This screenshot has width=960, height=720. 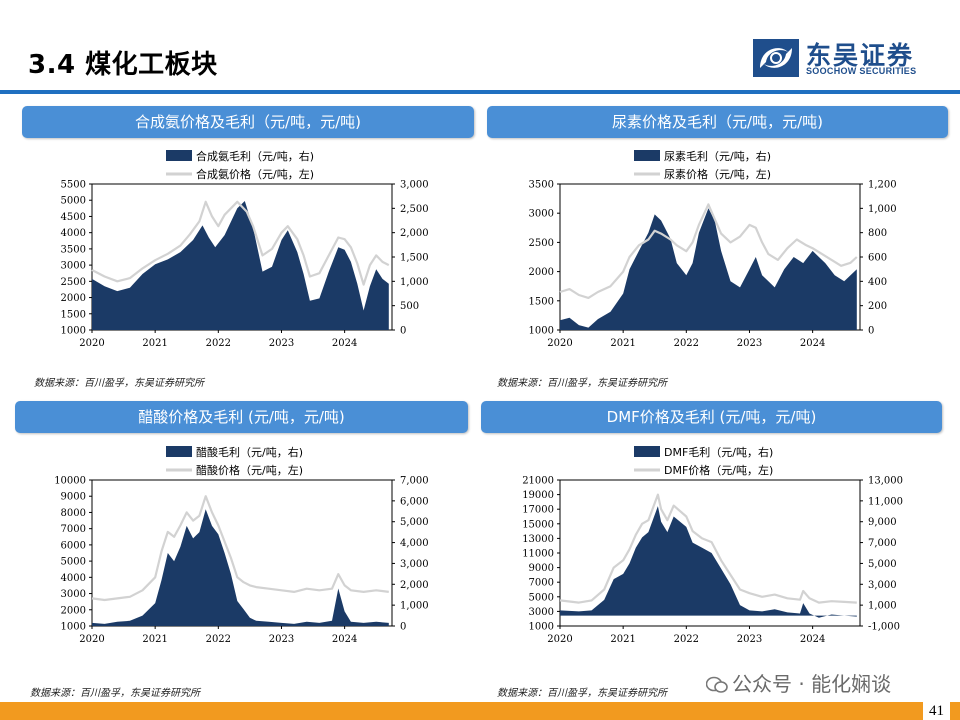 I want to click on left-tick-label: 13000, so click(x=538, y=539).